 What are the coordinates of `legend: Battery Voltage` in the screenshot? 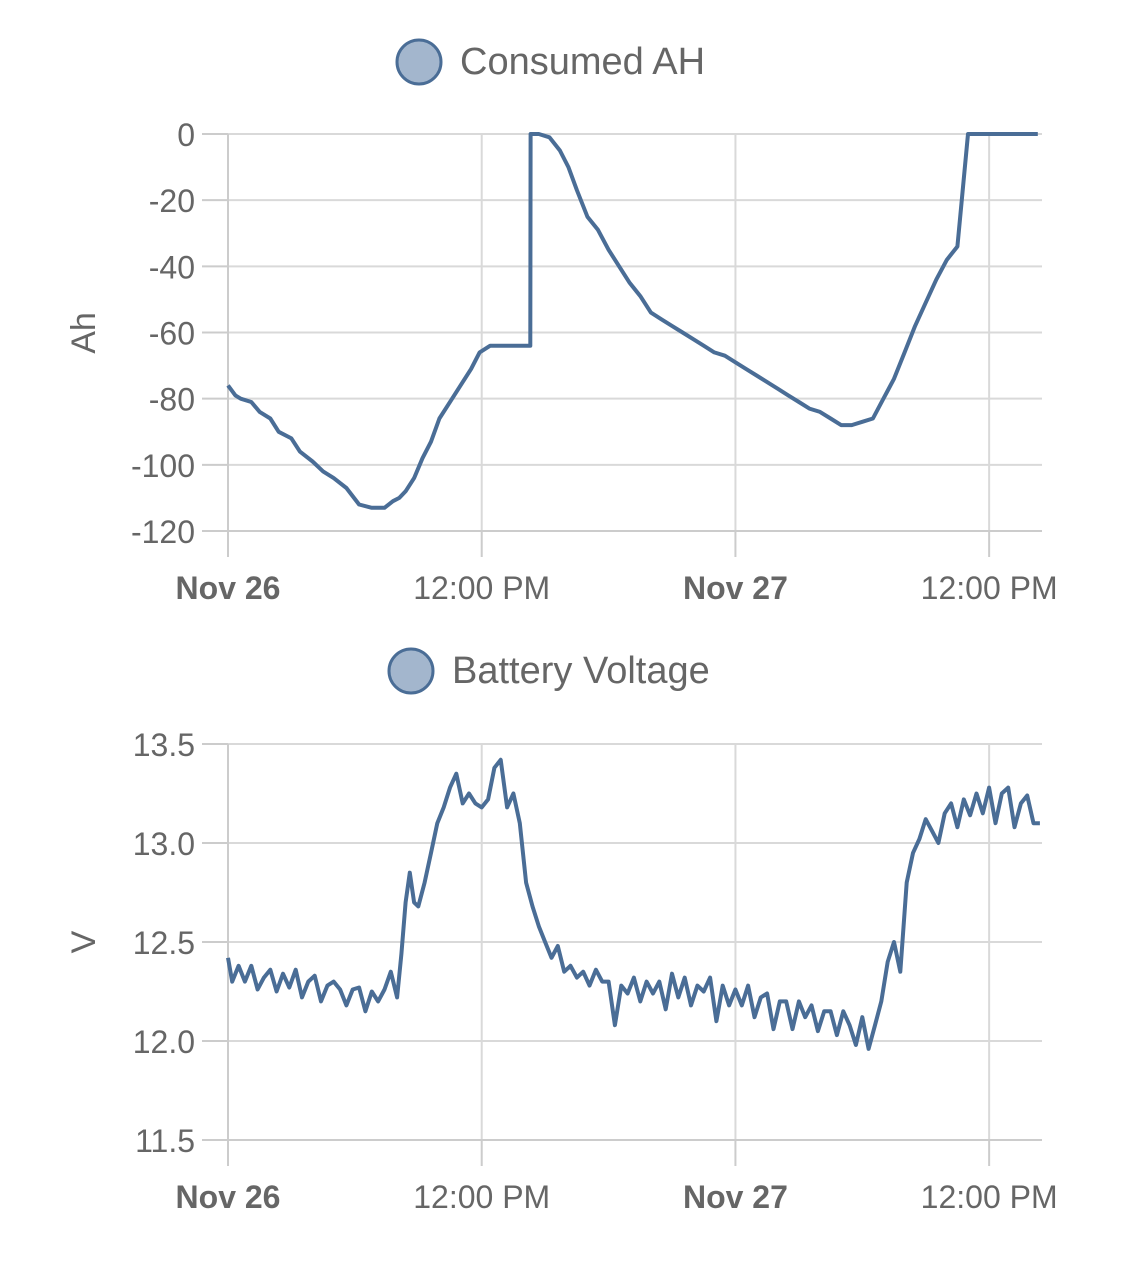 It's located at (548, 671).